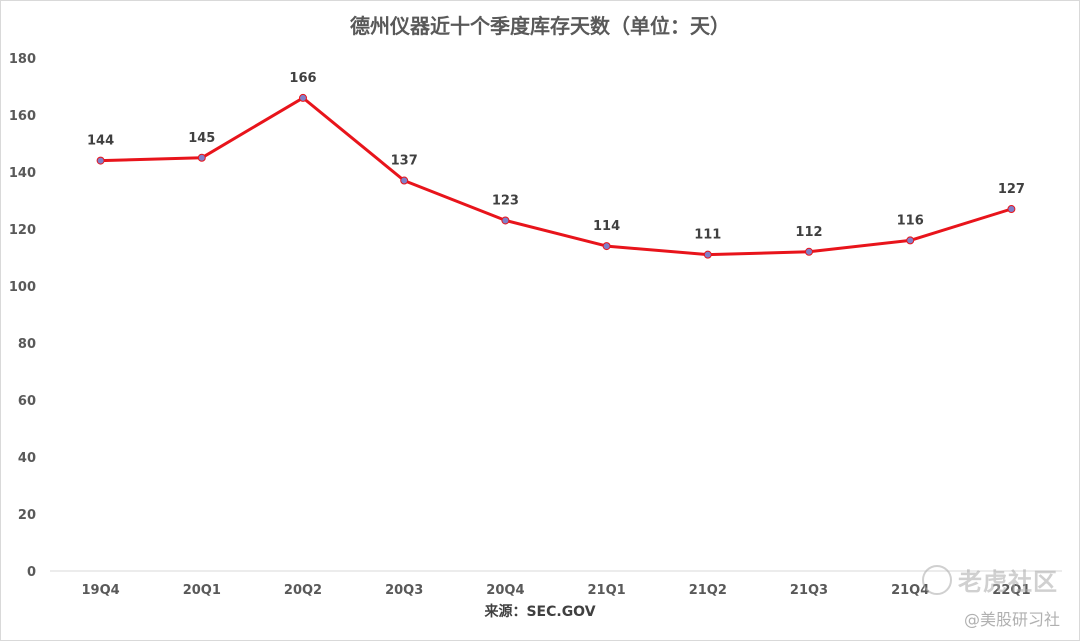 Image resolution: width=1080 pixels, height=641 pixels. Describe the element at coordinates (606, 226) in the screenshot. I see `data-label: 114` at that location.